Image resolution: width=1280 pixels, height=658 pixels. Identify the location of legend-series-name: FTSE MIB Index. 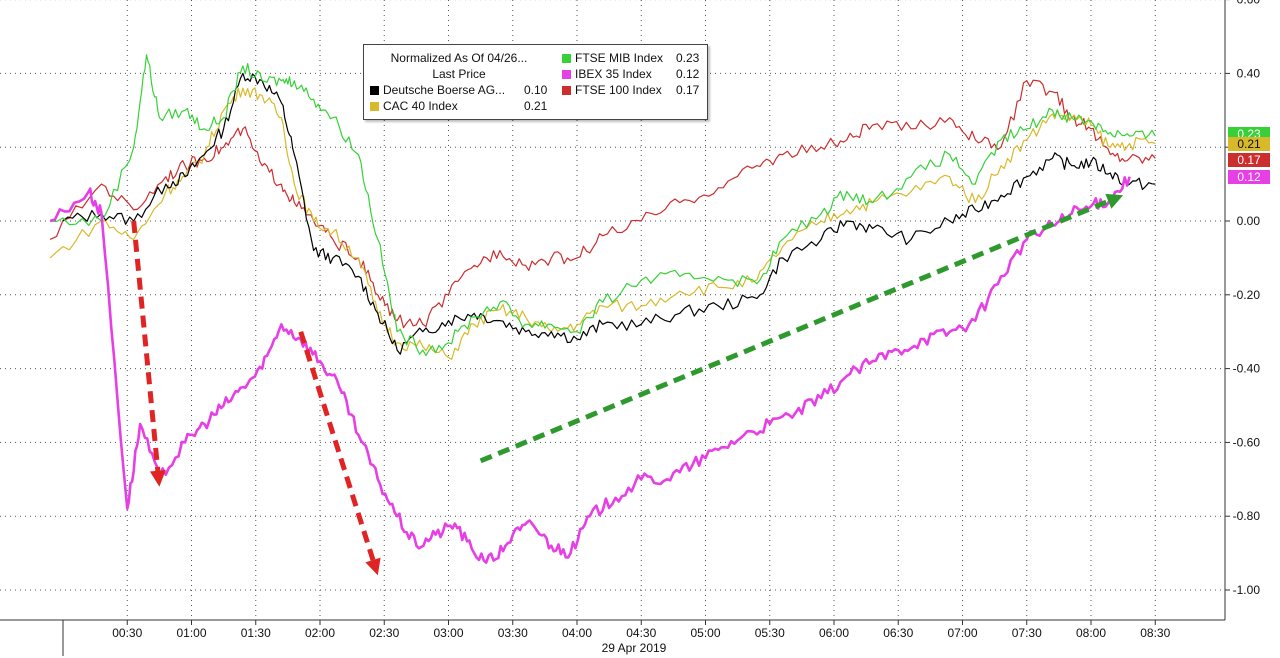
(619, 58).